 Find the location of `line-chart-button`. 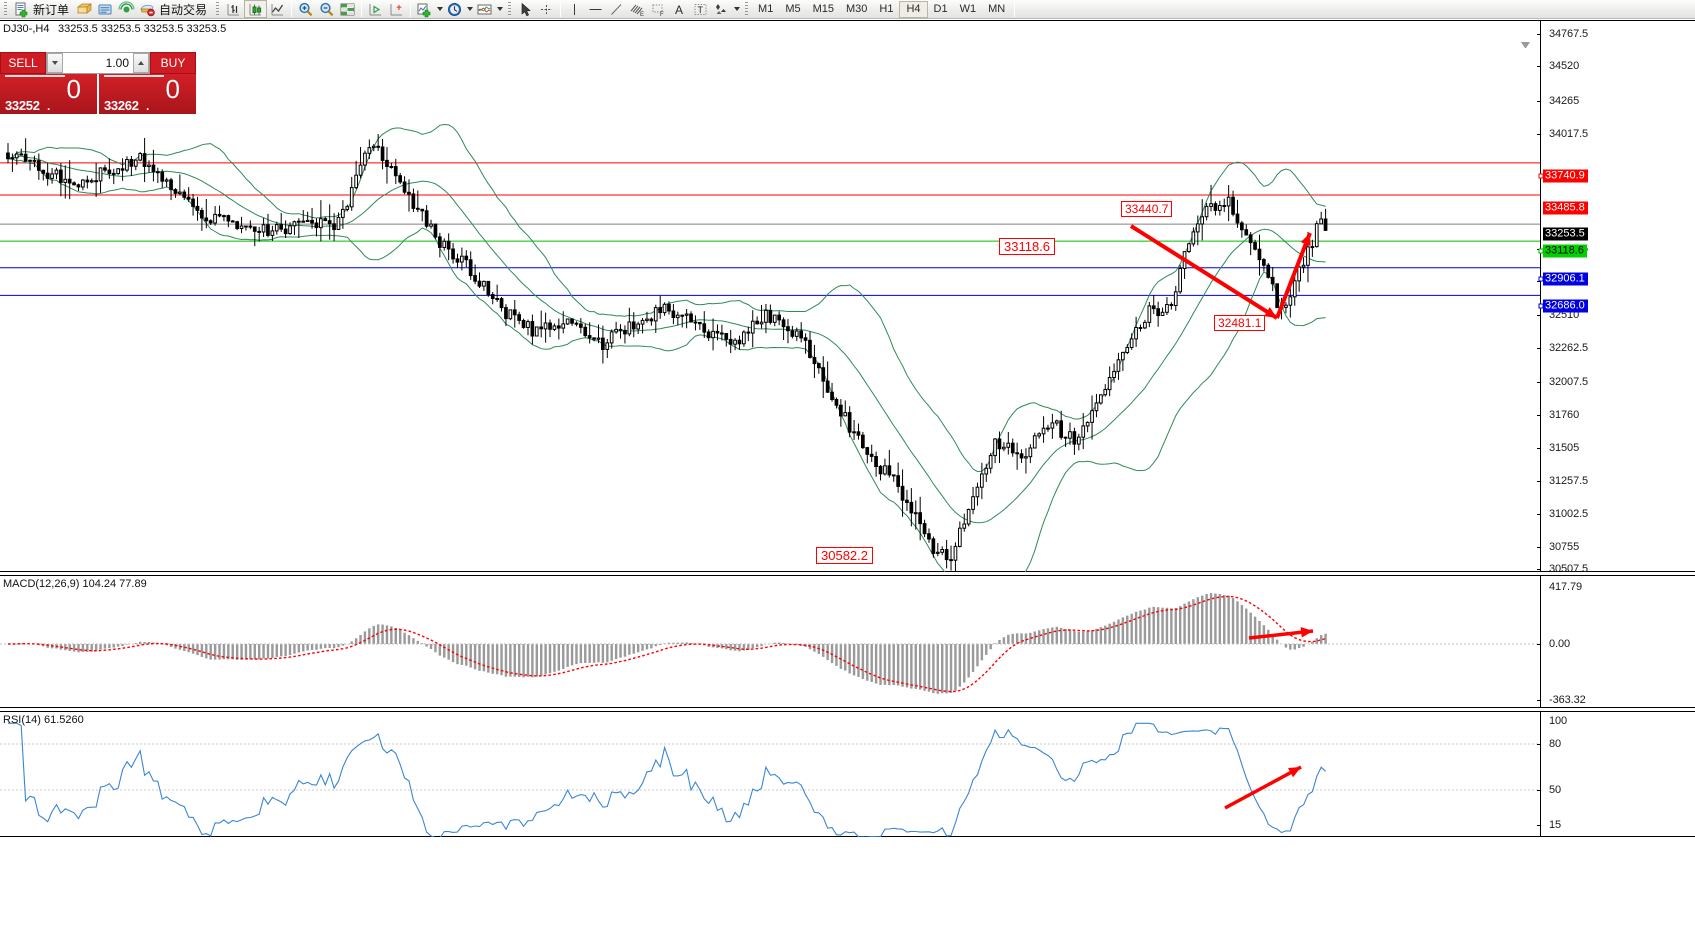

line-chart-button is located at coordinates (277, 9).